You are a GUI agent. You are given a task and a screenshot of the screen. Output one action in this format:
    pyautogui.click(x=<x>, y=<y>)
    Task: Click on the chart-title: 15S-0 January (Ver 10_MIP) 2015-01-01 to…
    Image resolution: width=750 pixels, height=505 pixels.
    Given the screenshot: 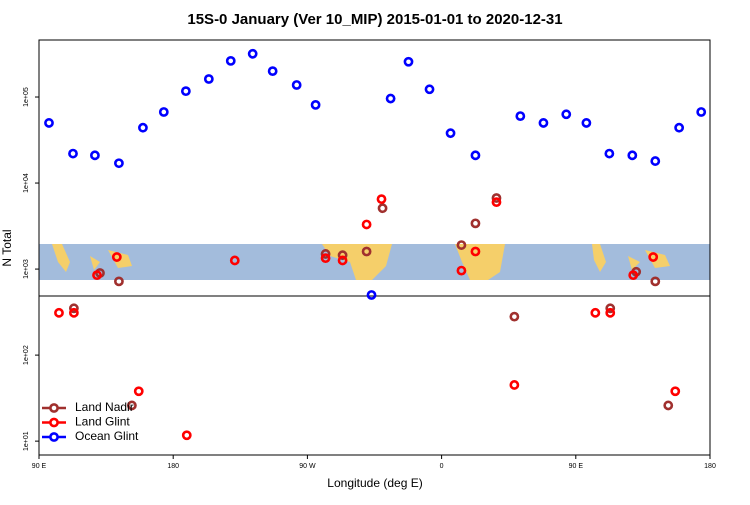 What is the action you would take?
    pyautogui.click(x=374, y=19)
    